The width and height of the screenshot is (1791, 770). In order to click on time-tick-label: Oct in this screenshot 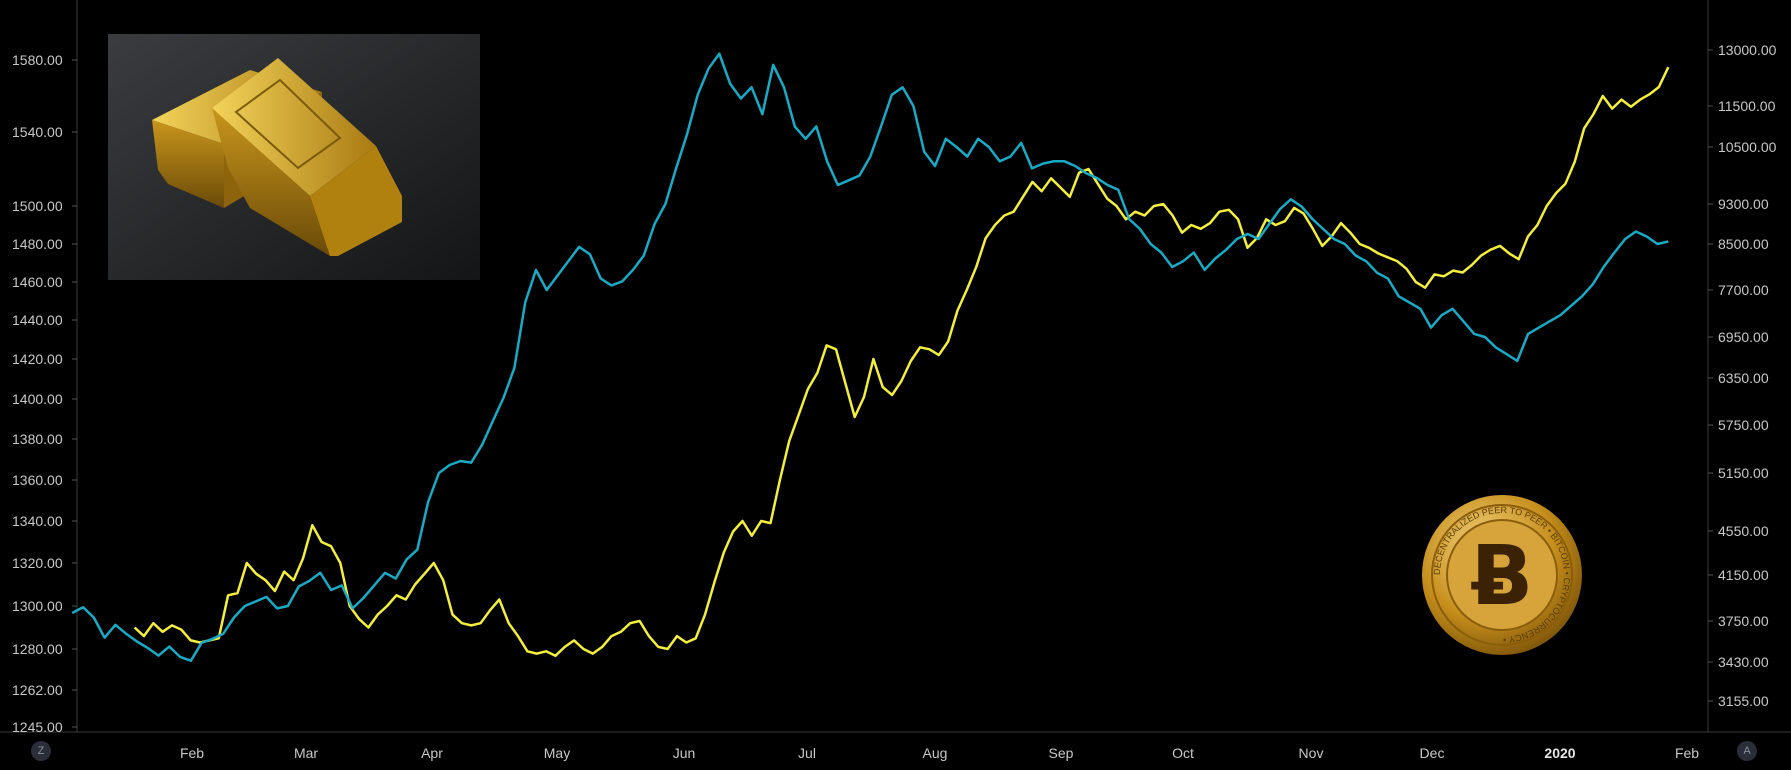, I will do `click(1183, 753)`.